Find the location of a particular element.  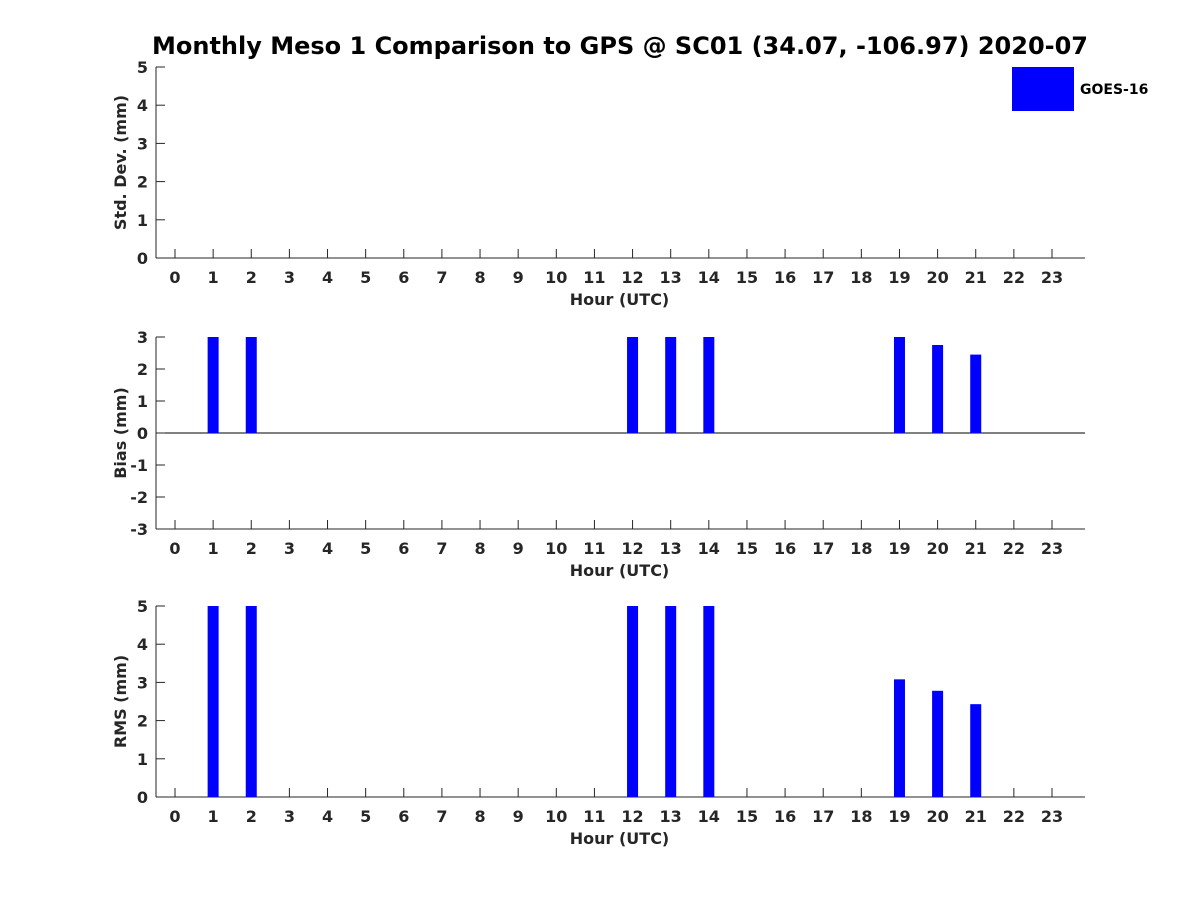

x-tick-label: 20 is located at coordinates (937, 816).